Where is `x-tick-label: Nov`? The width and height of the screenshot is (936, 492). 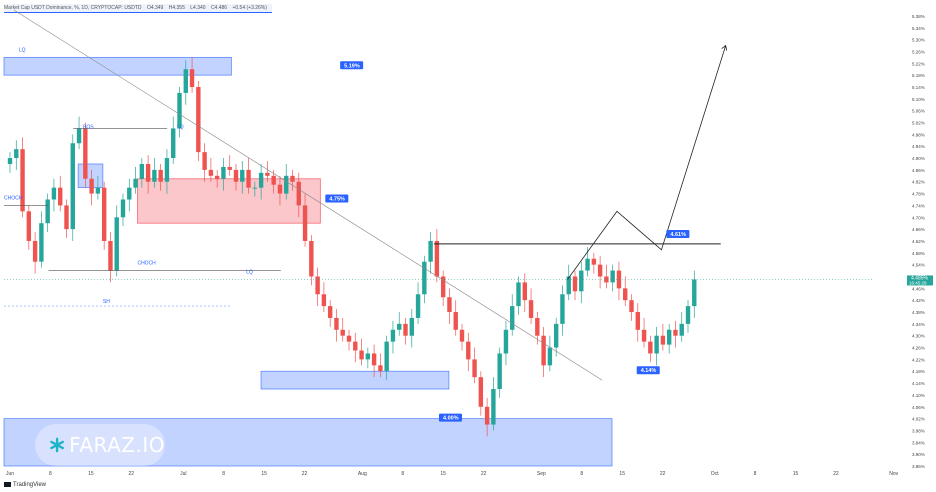 x-tick-label: Nov is located at coordinates (893, 474).